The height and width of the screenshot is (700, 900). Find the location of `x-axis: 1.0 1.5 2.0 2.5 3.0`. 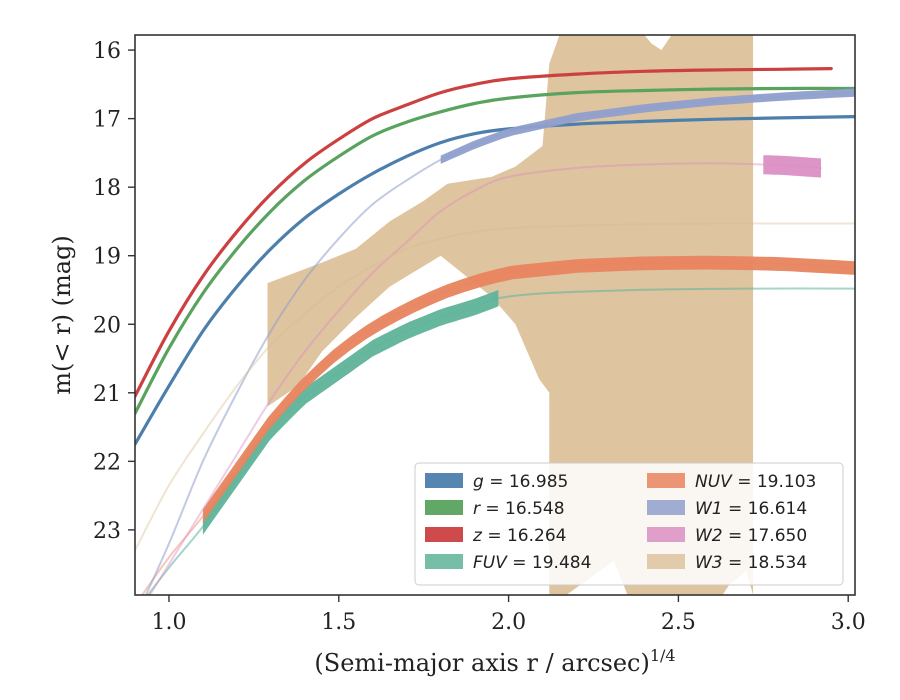

x-axis: 1.0 1.5 2.0 2.5 3.0 is located at coordinates (508, 615).